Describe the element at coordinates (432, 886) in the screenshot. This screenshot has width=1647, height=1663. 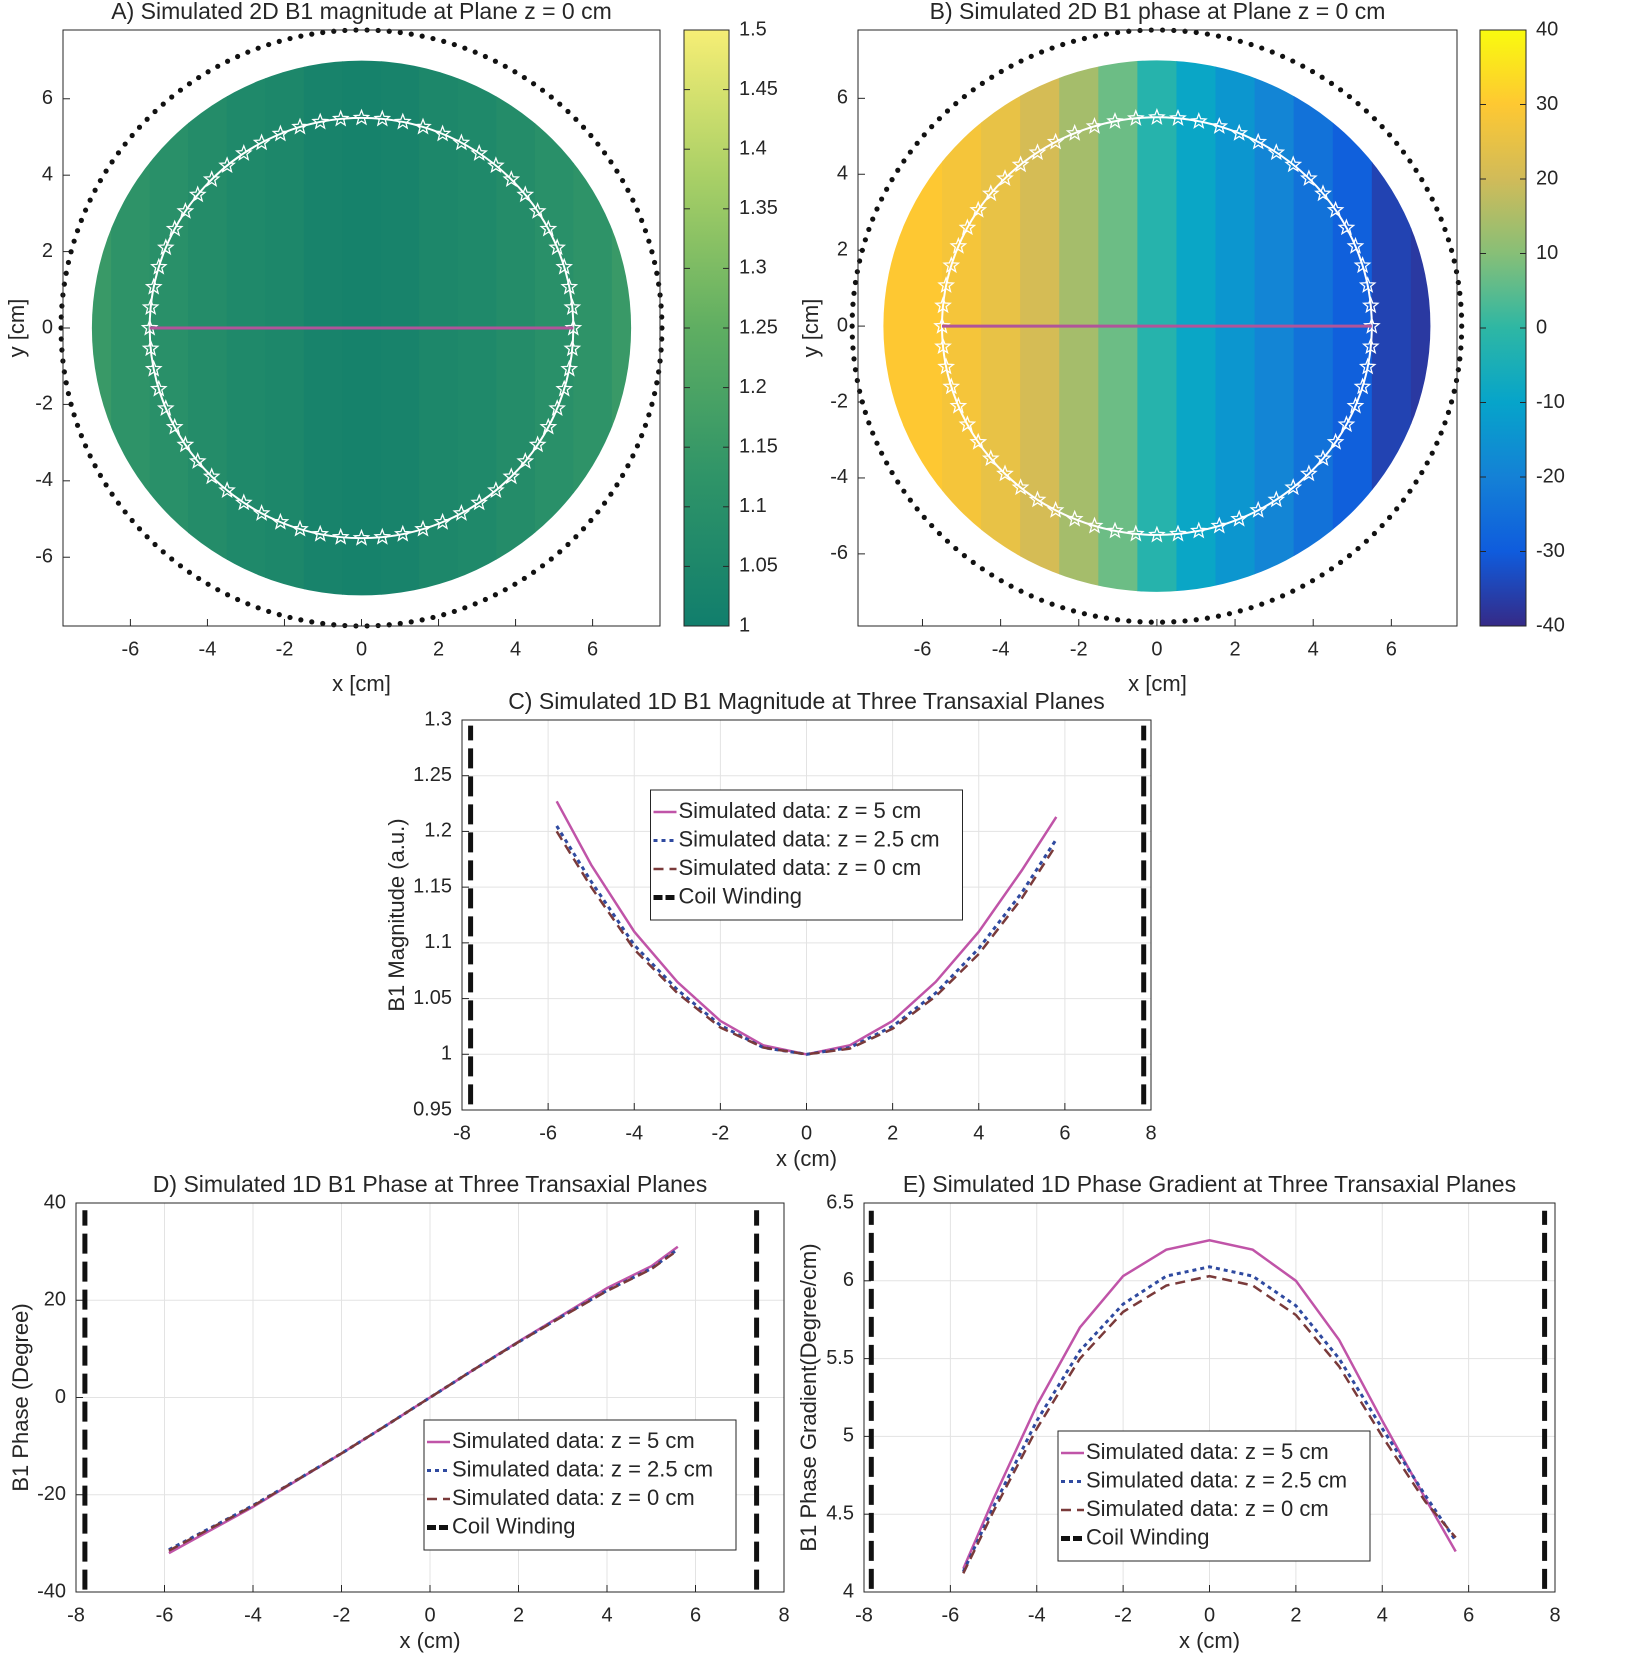
I see `y-tick-label: 1.15` at that location.